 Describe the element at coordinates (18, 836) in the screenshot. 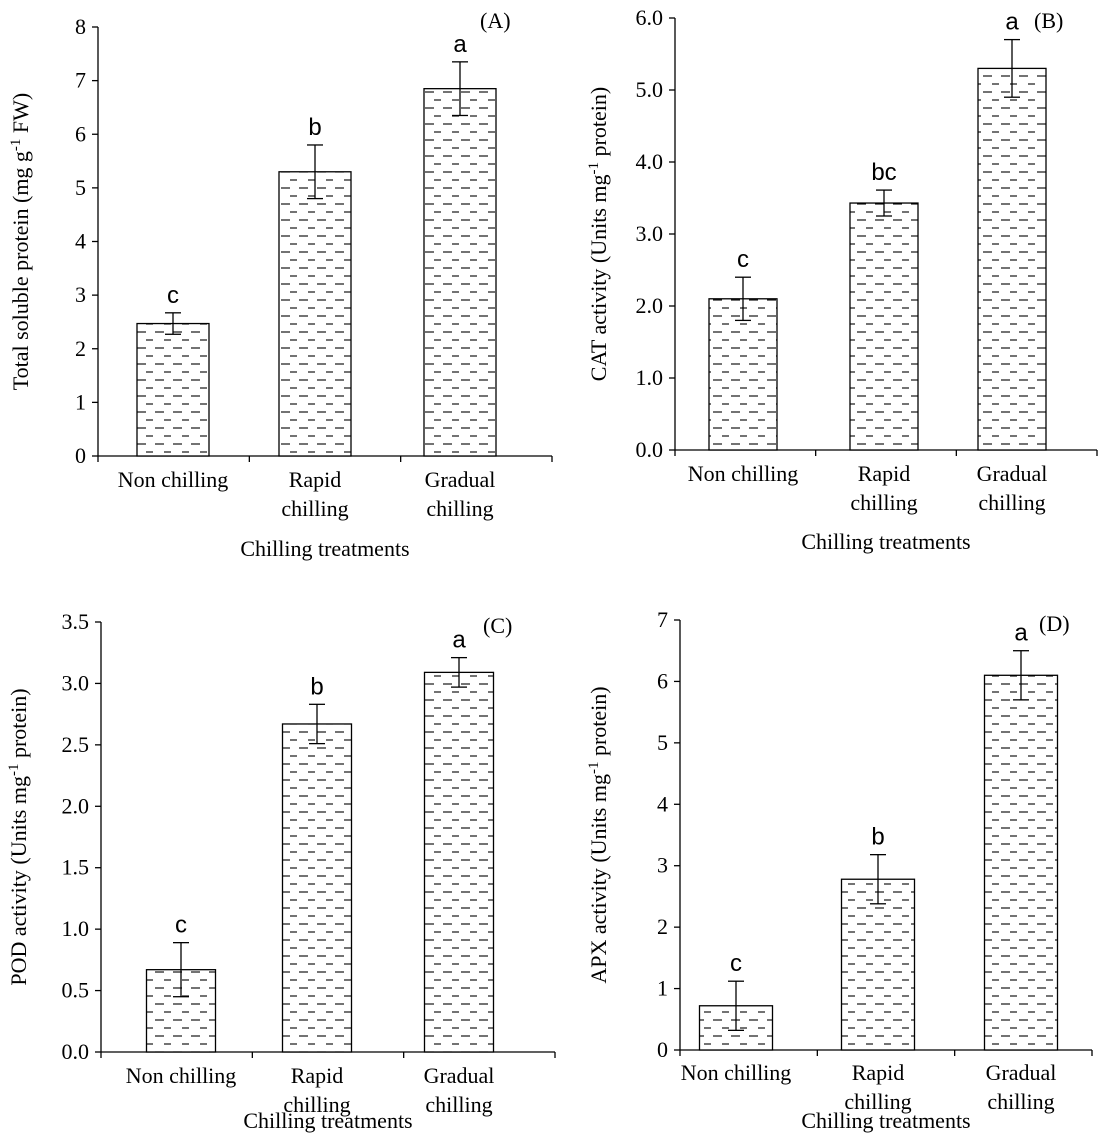

I see `y-axis-title: POD activity (Units mg-1 protein)` at that location.